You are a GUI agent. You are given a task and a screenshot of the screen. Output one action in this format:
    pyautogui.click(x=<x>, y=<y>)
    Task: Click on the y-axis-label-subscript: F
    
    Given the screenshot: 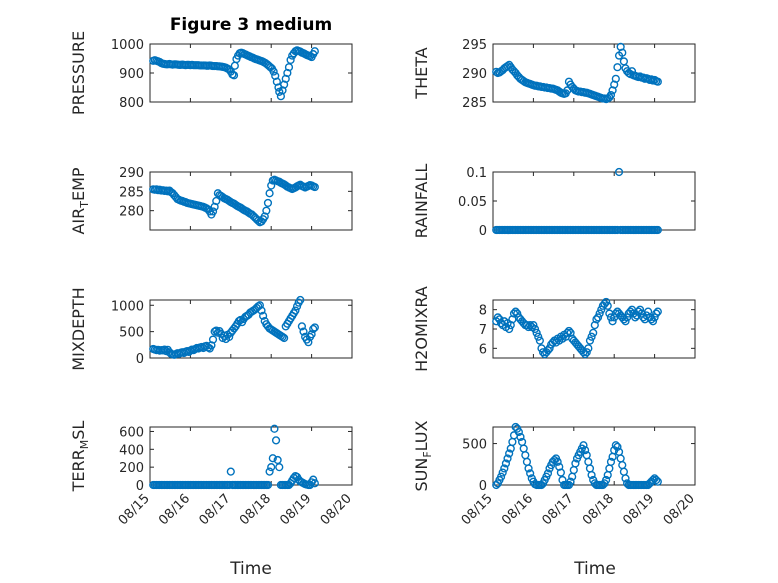 What is the action you would take?
    pyautogui.click(x=427, y=454)
    